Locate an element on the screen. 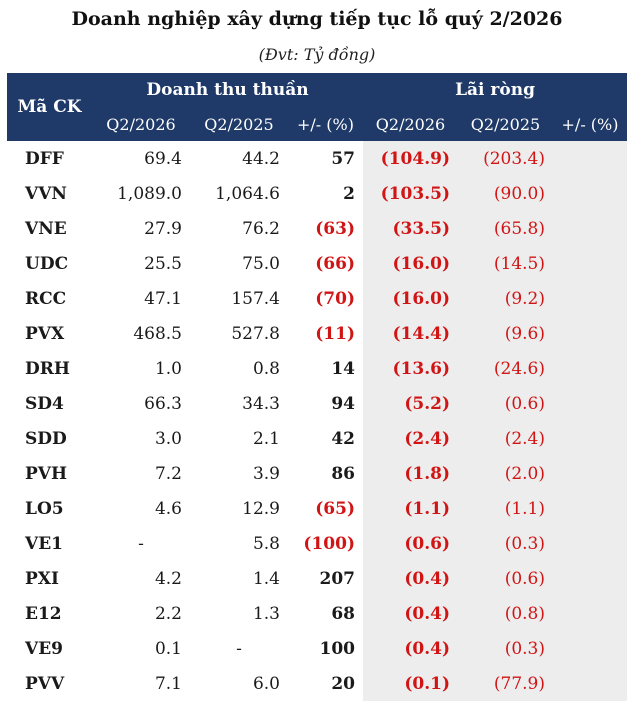 The height and width of the screenshot is (705, 634). stock-code: SD4 is located at coordinates (44, 403).